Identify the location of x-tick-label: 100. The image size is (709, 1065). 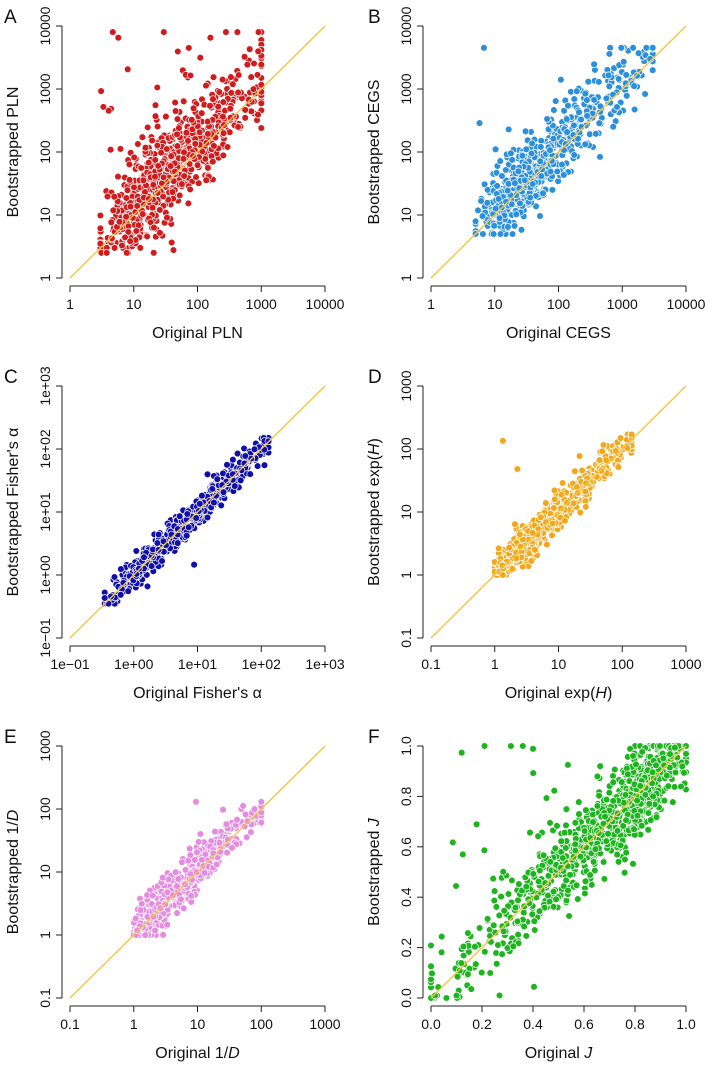
(262, 1024).